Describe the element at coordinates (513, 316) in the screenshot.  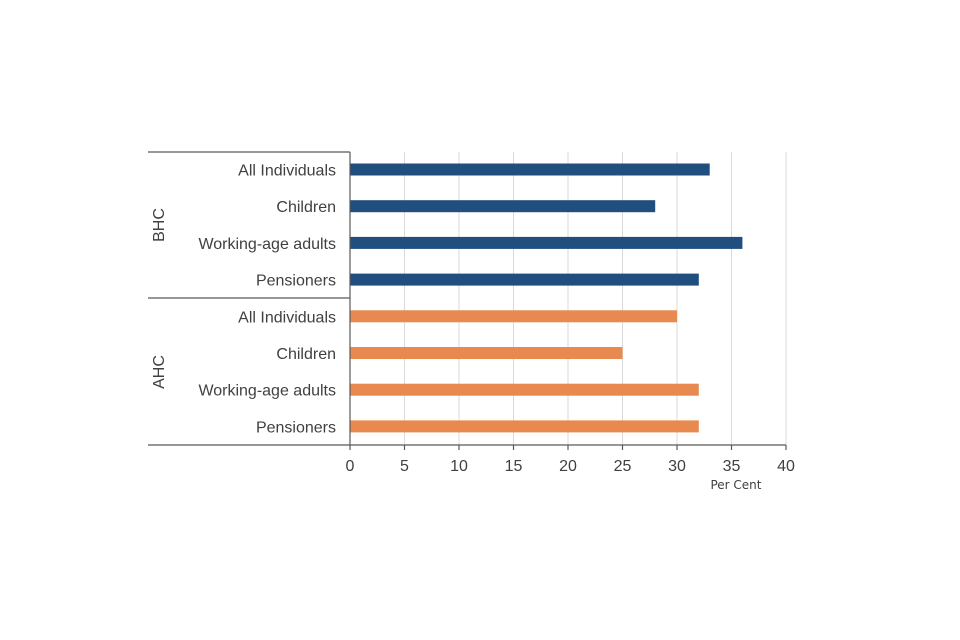
I see `bar-ahc-all-individuals` at that location.